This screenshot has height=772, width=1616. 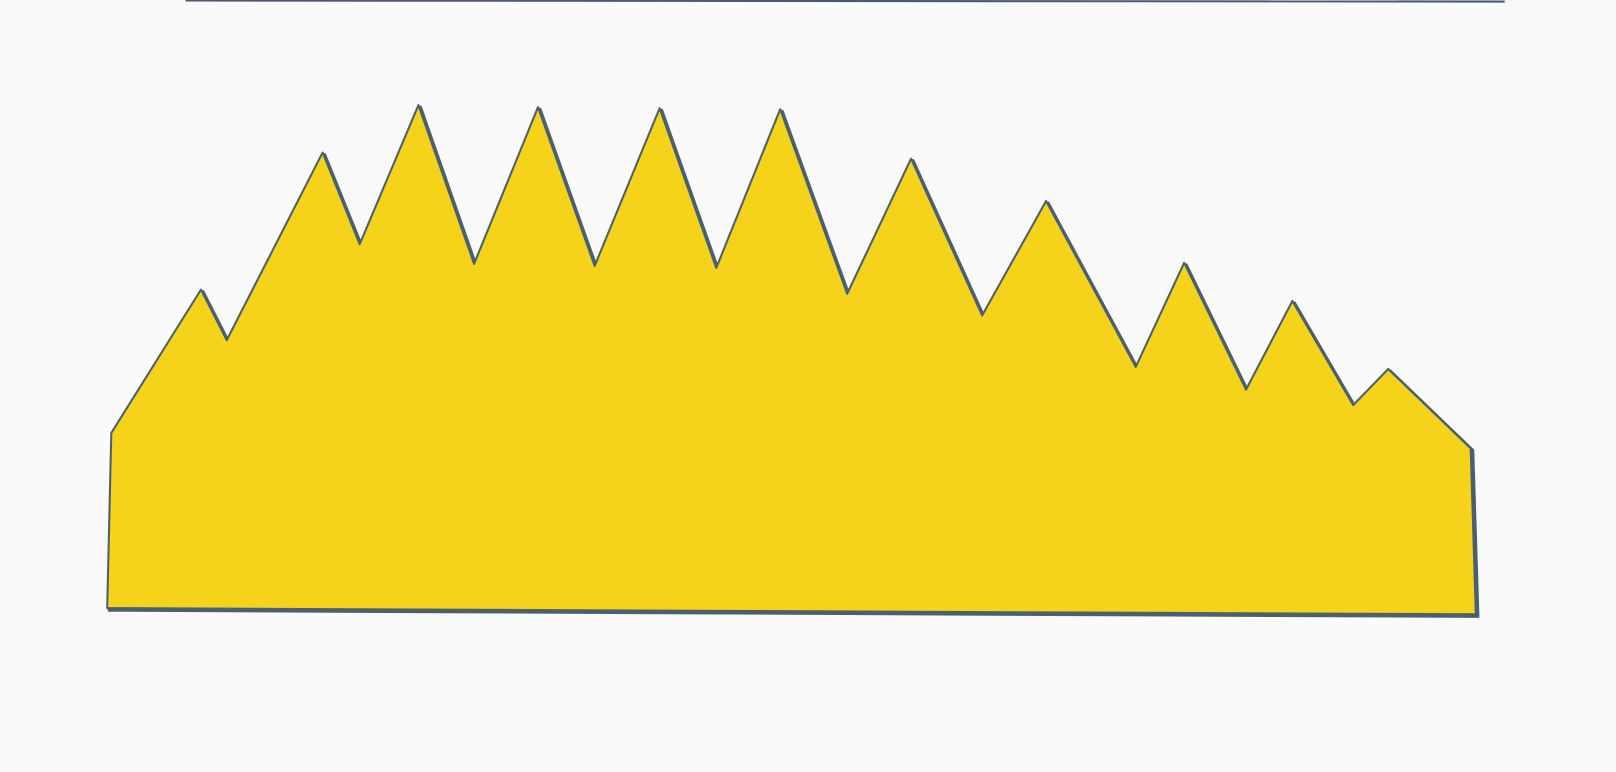 What do you see at coordinates (845, 1) in the screenshot?
I see `top-edge-line` at bounding box center [845, 1].